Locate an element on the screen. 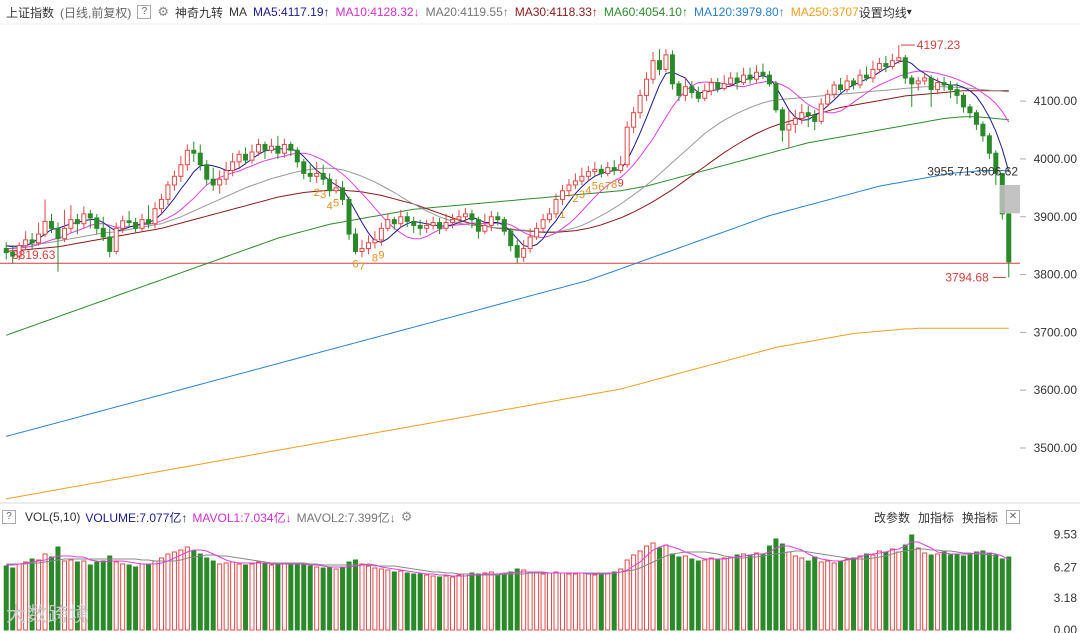  y-tick-label: 4100.00 is located at coordinates (1056, 101).